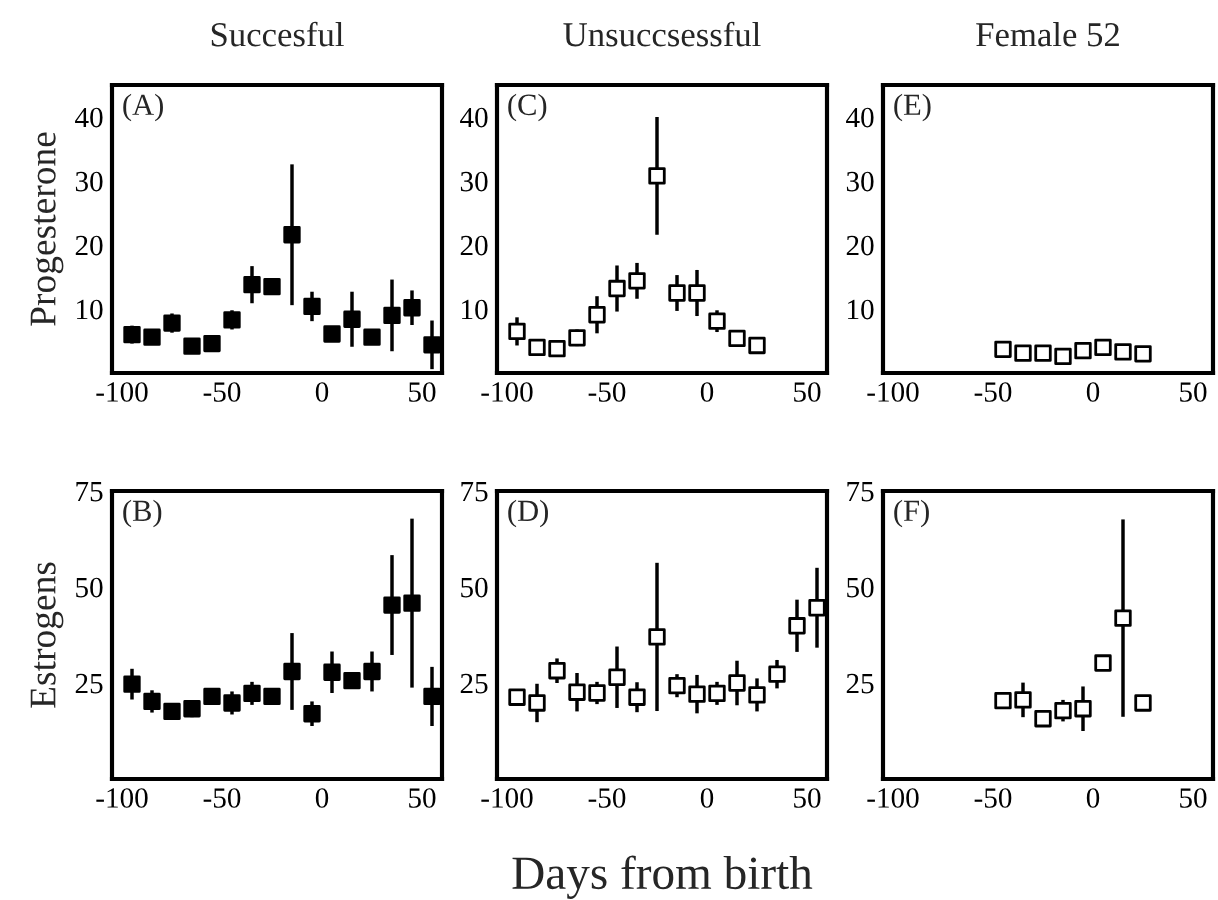 This screenshot has height=900, width=1218. Describe the element at coordinates (142, 513) in the screenshot. I see `annotation: (B)` at that location.